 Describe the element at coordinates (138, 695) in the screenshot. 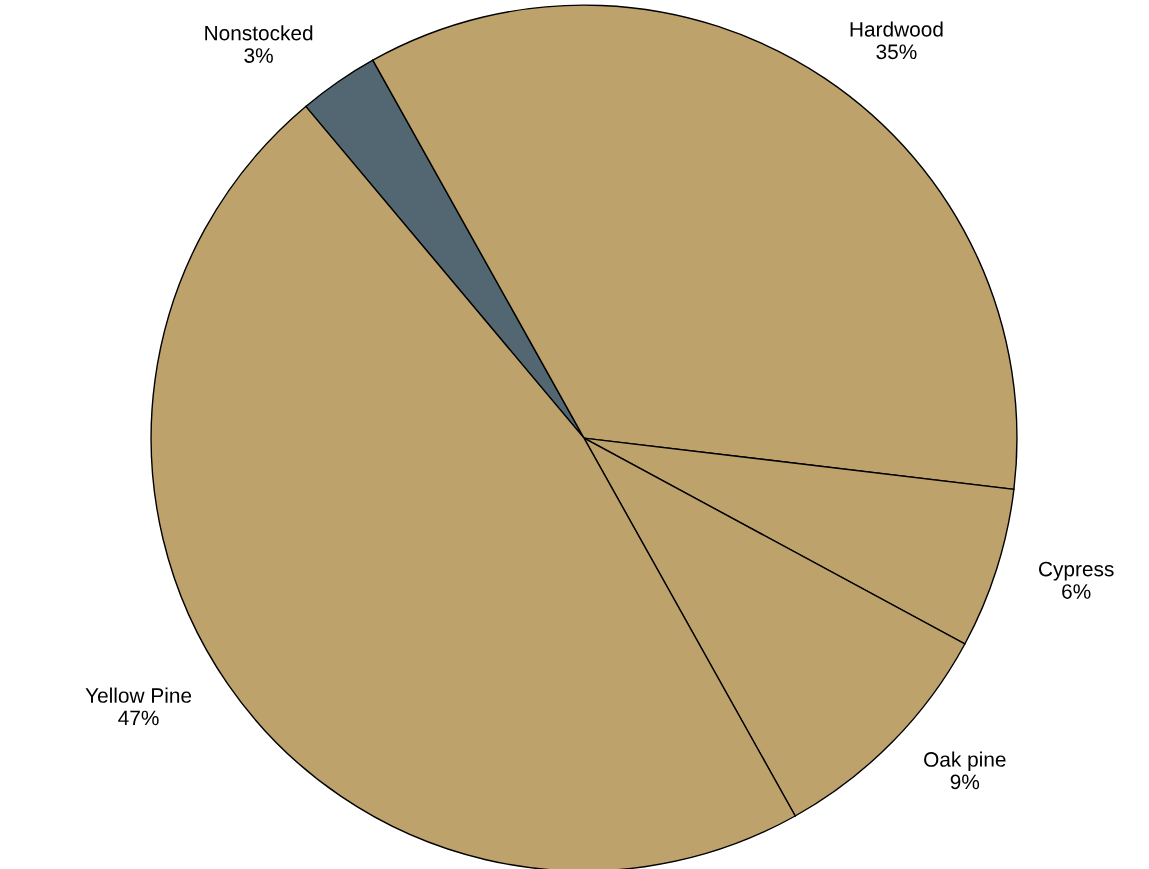

I see `slice-label: Yellow Pine` at that location.